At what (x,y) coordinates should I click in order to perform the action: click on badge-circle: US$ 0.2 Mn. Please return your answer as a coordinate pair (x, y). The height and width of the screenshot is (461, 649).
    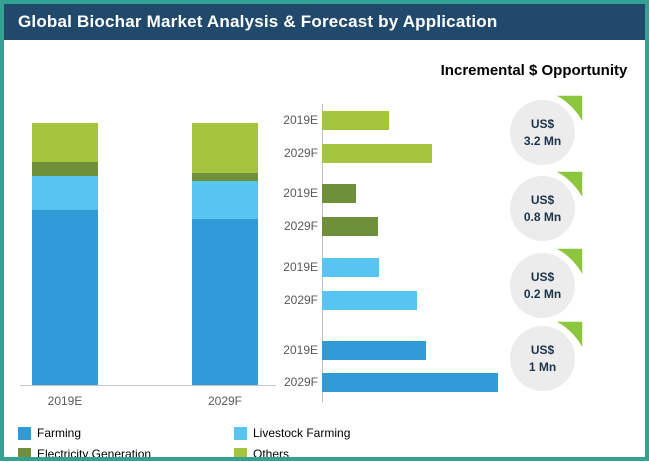
    Looking at the image, I should click on (542, 285).